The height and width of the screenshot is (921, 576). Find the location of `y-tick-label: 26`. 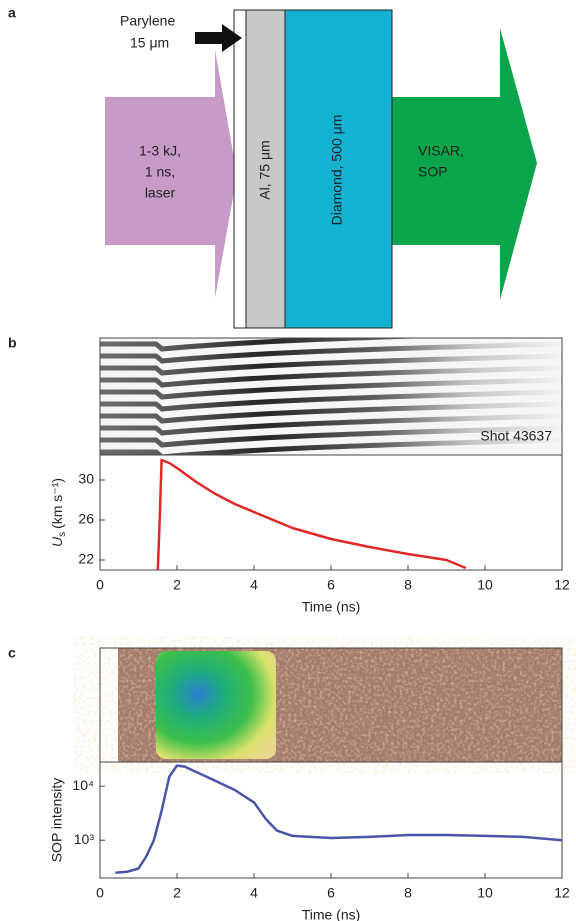

y-tick-label: 26 is located at coordinates (86, 519).